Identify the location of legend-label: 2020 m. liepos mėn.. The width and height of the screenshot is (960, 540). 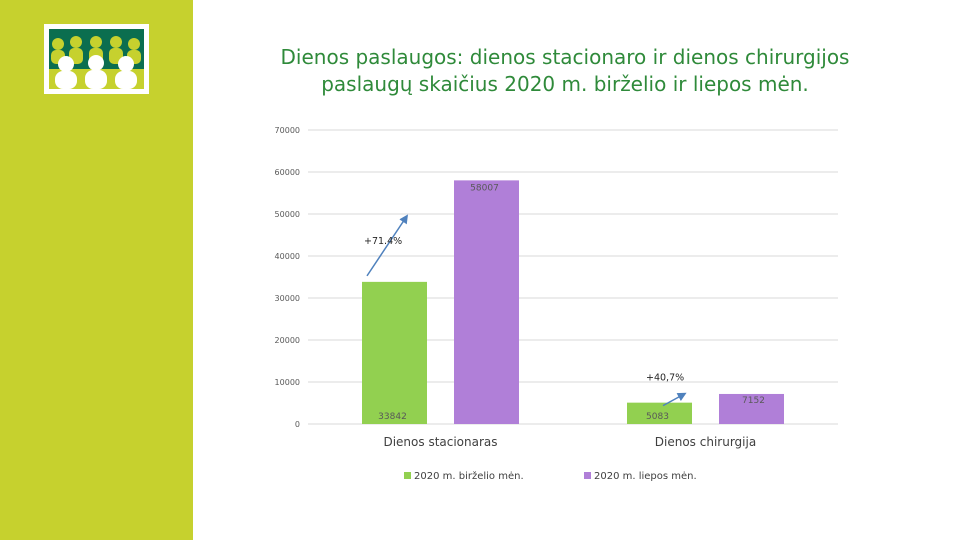
(645, 476).